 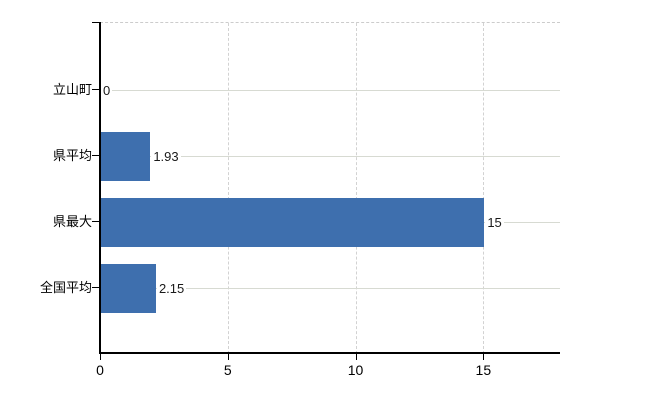 What do you see at coordinates (355, 370) in the screenshot?
I see `x-axis-tick-label: 10` at bounding box center [355, 370].